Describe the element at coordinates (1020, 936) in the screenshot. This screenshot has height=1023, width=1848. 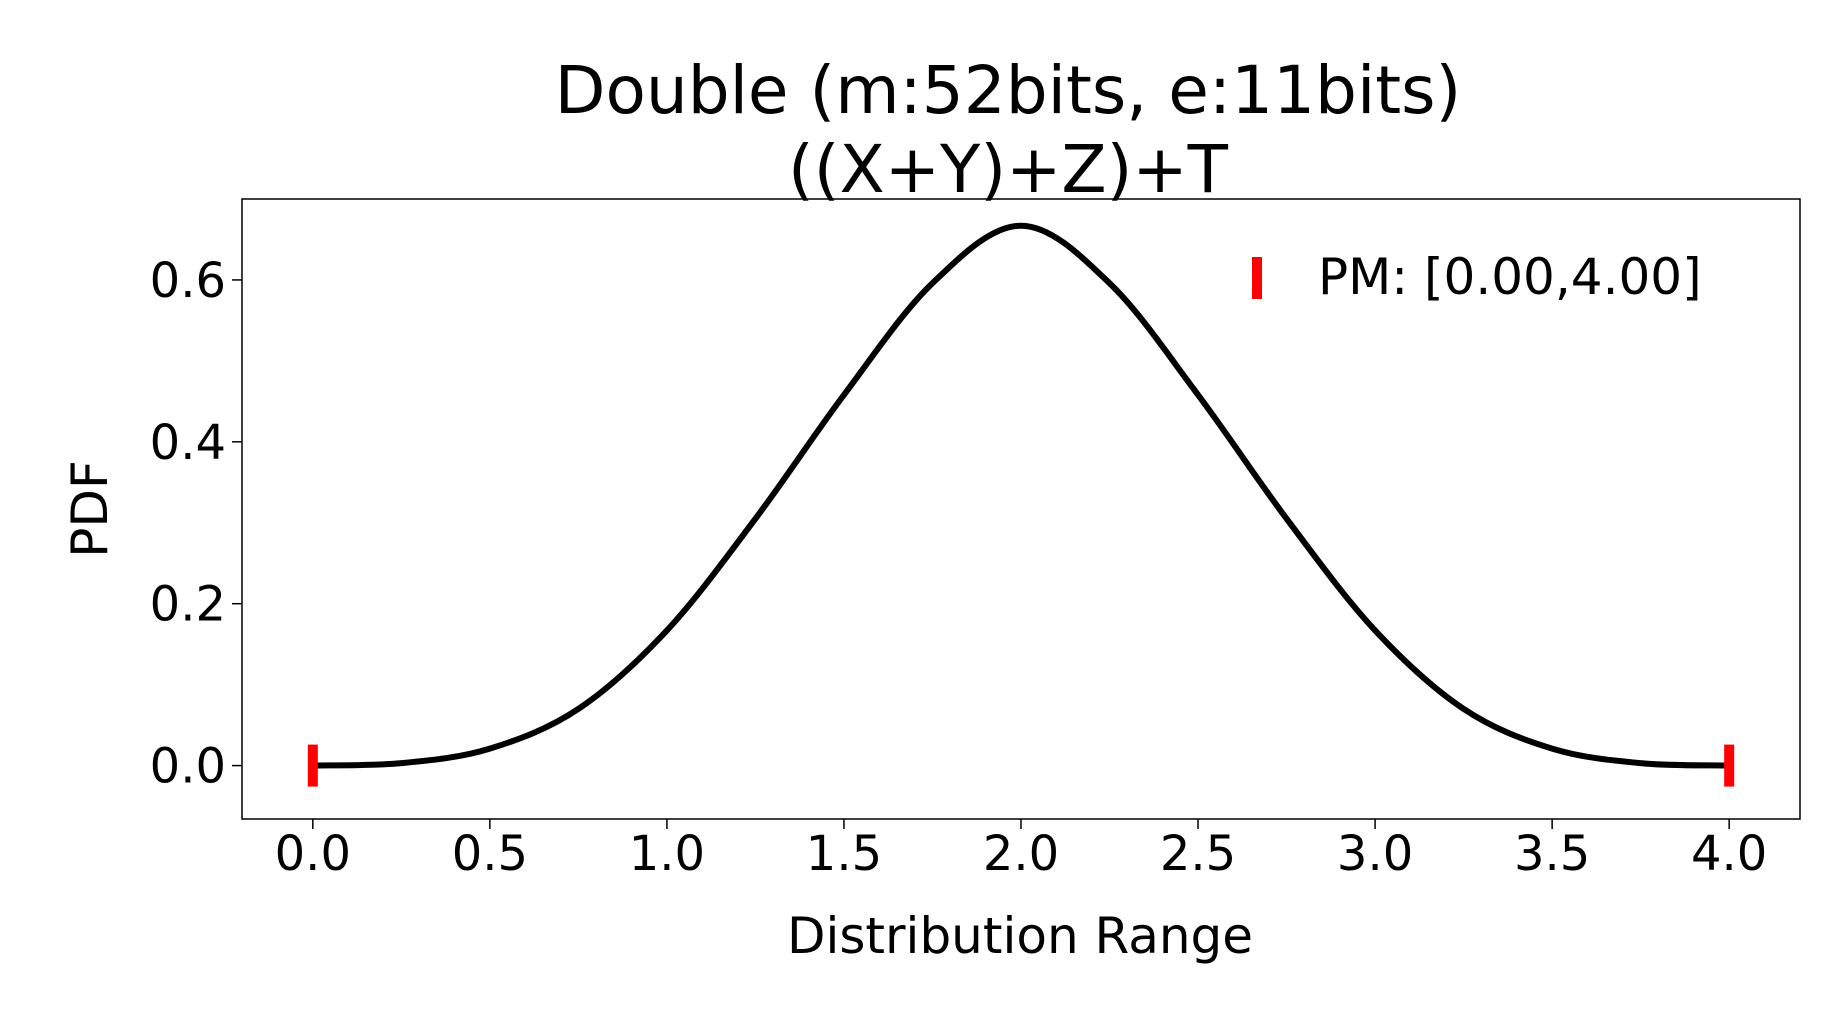
I see `x-axis-label: Distribution Range` at that location.